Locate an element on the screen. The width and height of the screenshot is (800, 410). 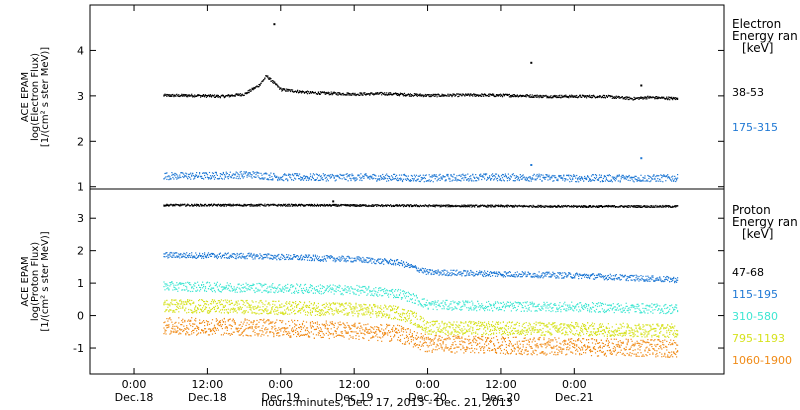
legend-title-proton: Energy ran is located at coordinates (765, 222).